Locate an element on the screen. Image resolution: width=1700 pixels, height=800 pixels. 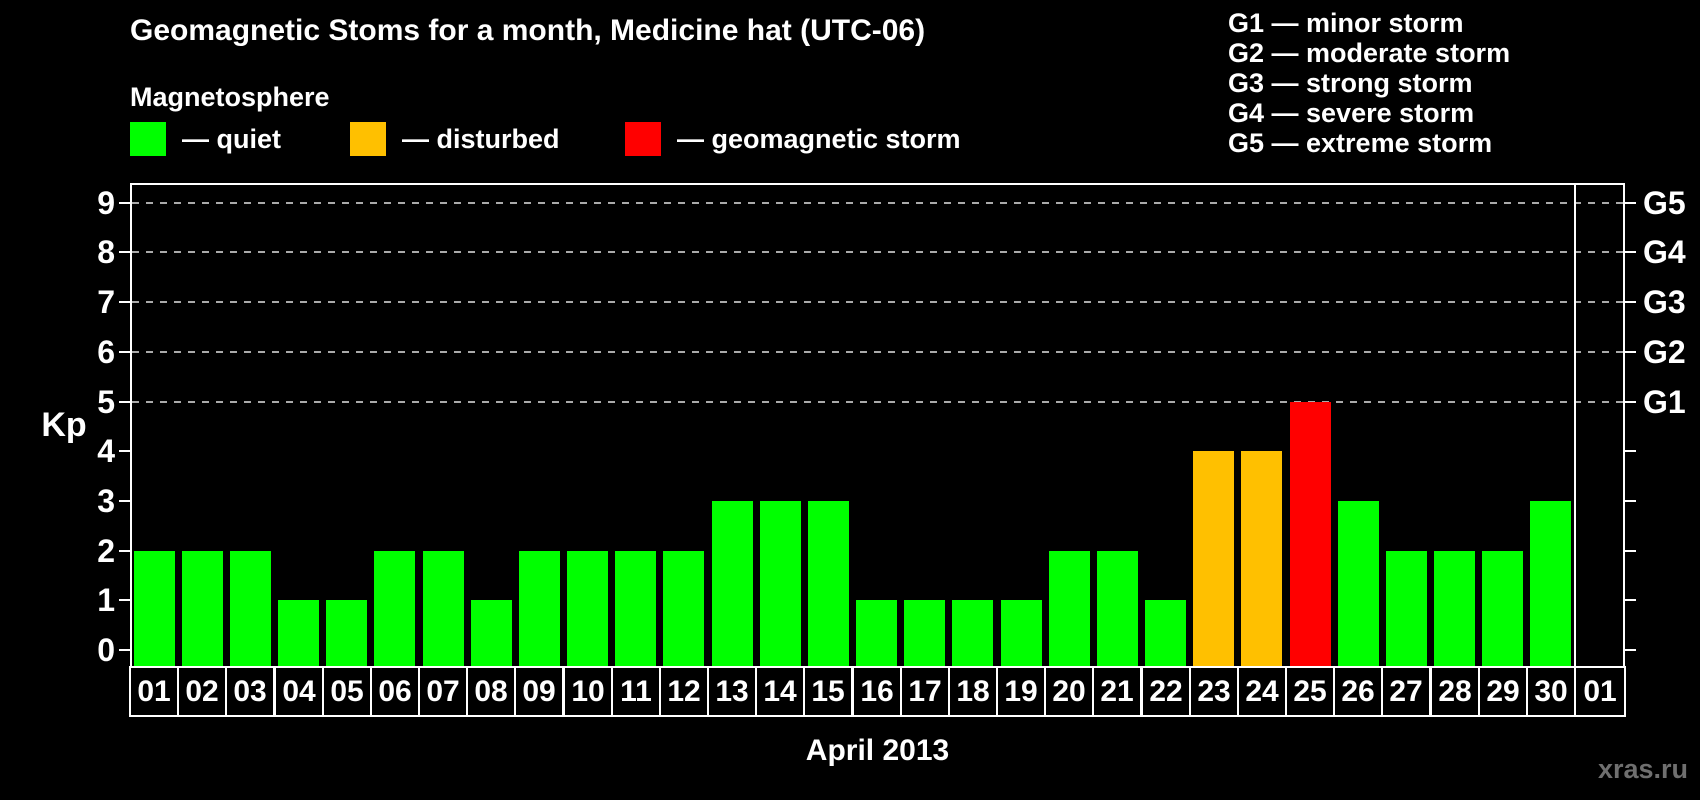
legend-item-label: — geomagnetic storm is located at coordinates (819, 138).